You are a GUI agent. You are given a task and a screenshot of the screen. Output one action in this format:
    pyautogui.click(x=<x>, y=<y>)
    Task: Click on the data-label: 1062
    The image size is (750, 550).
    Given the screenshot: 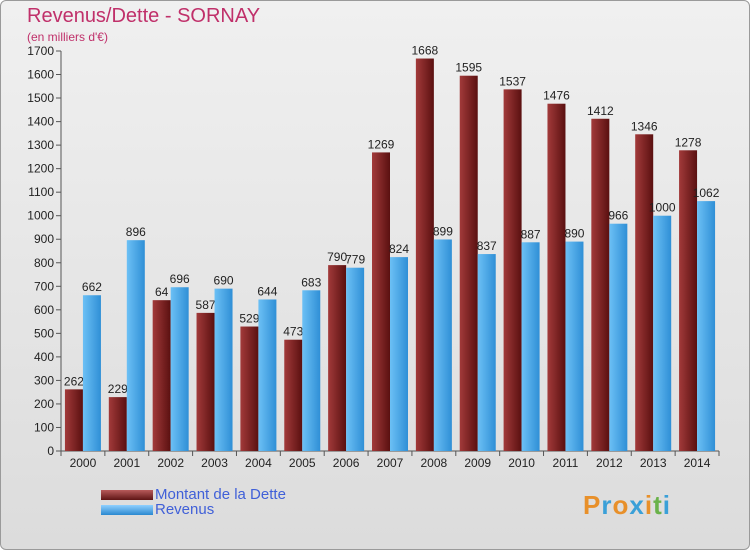 What is the action you would take?
    pyautogui.click(x=706, y=193)
    